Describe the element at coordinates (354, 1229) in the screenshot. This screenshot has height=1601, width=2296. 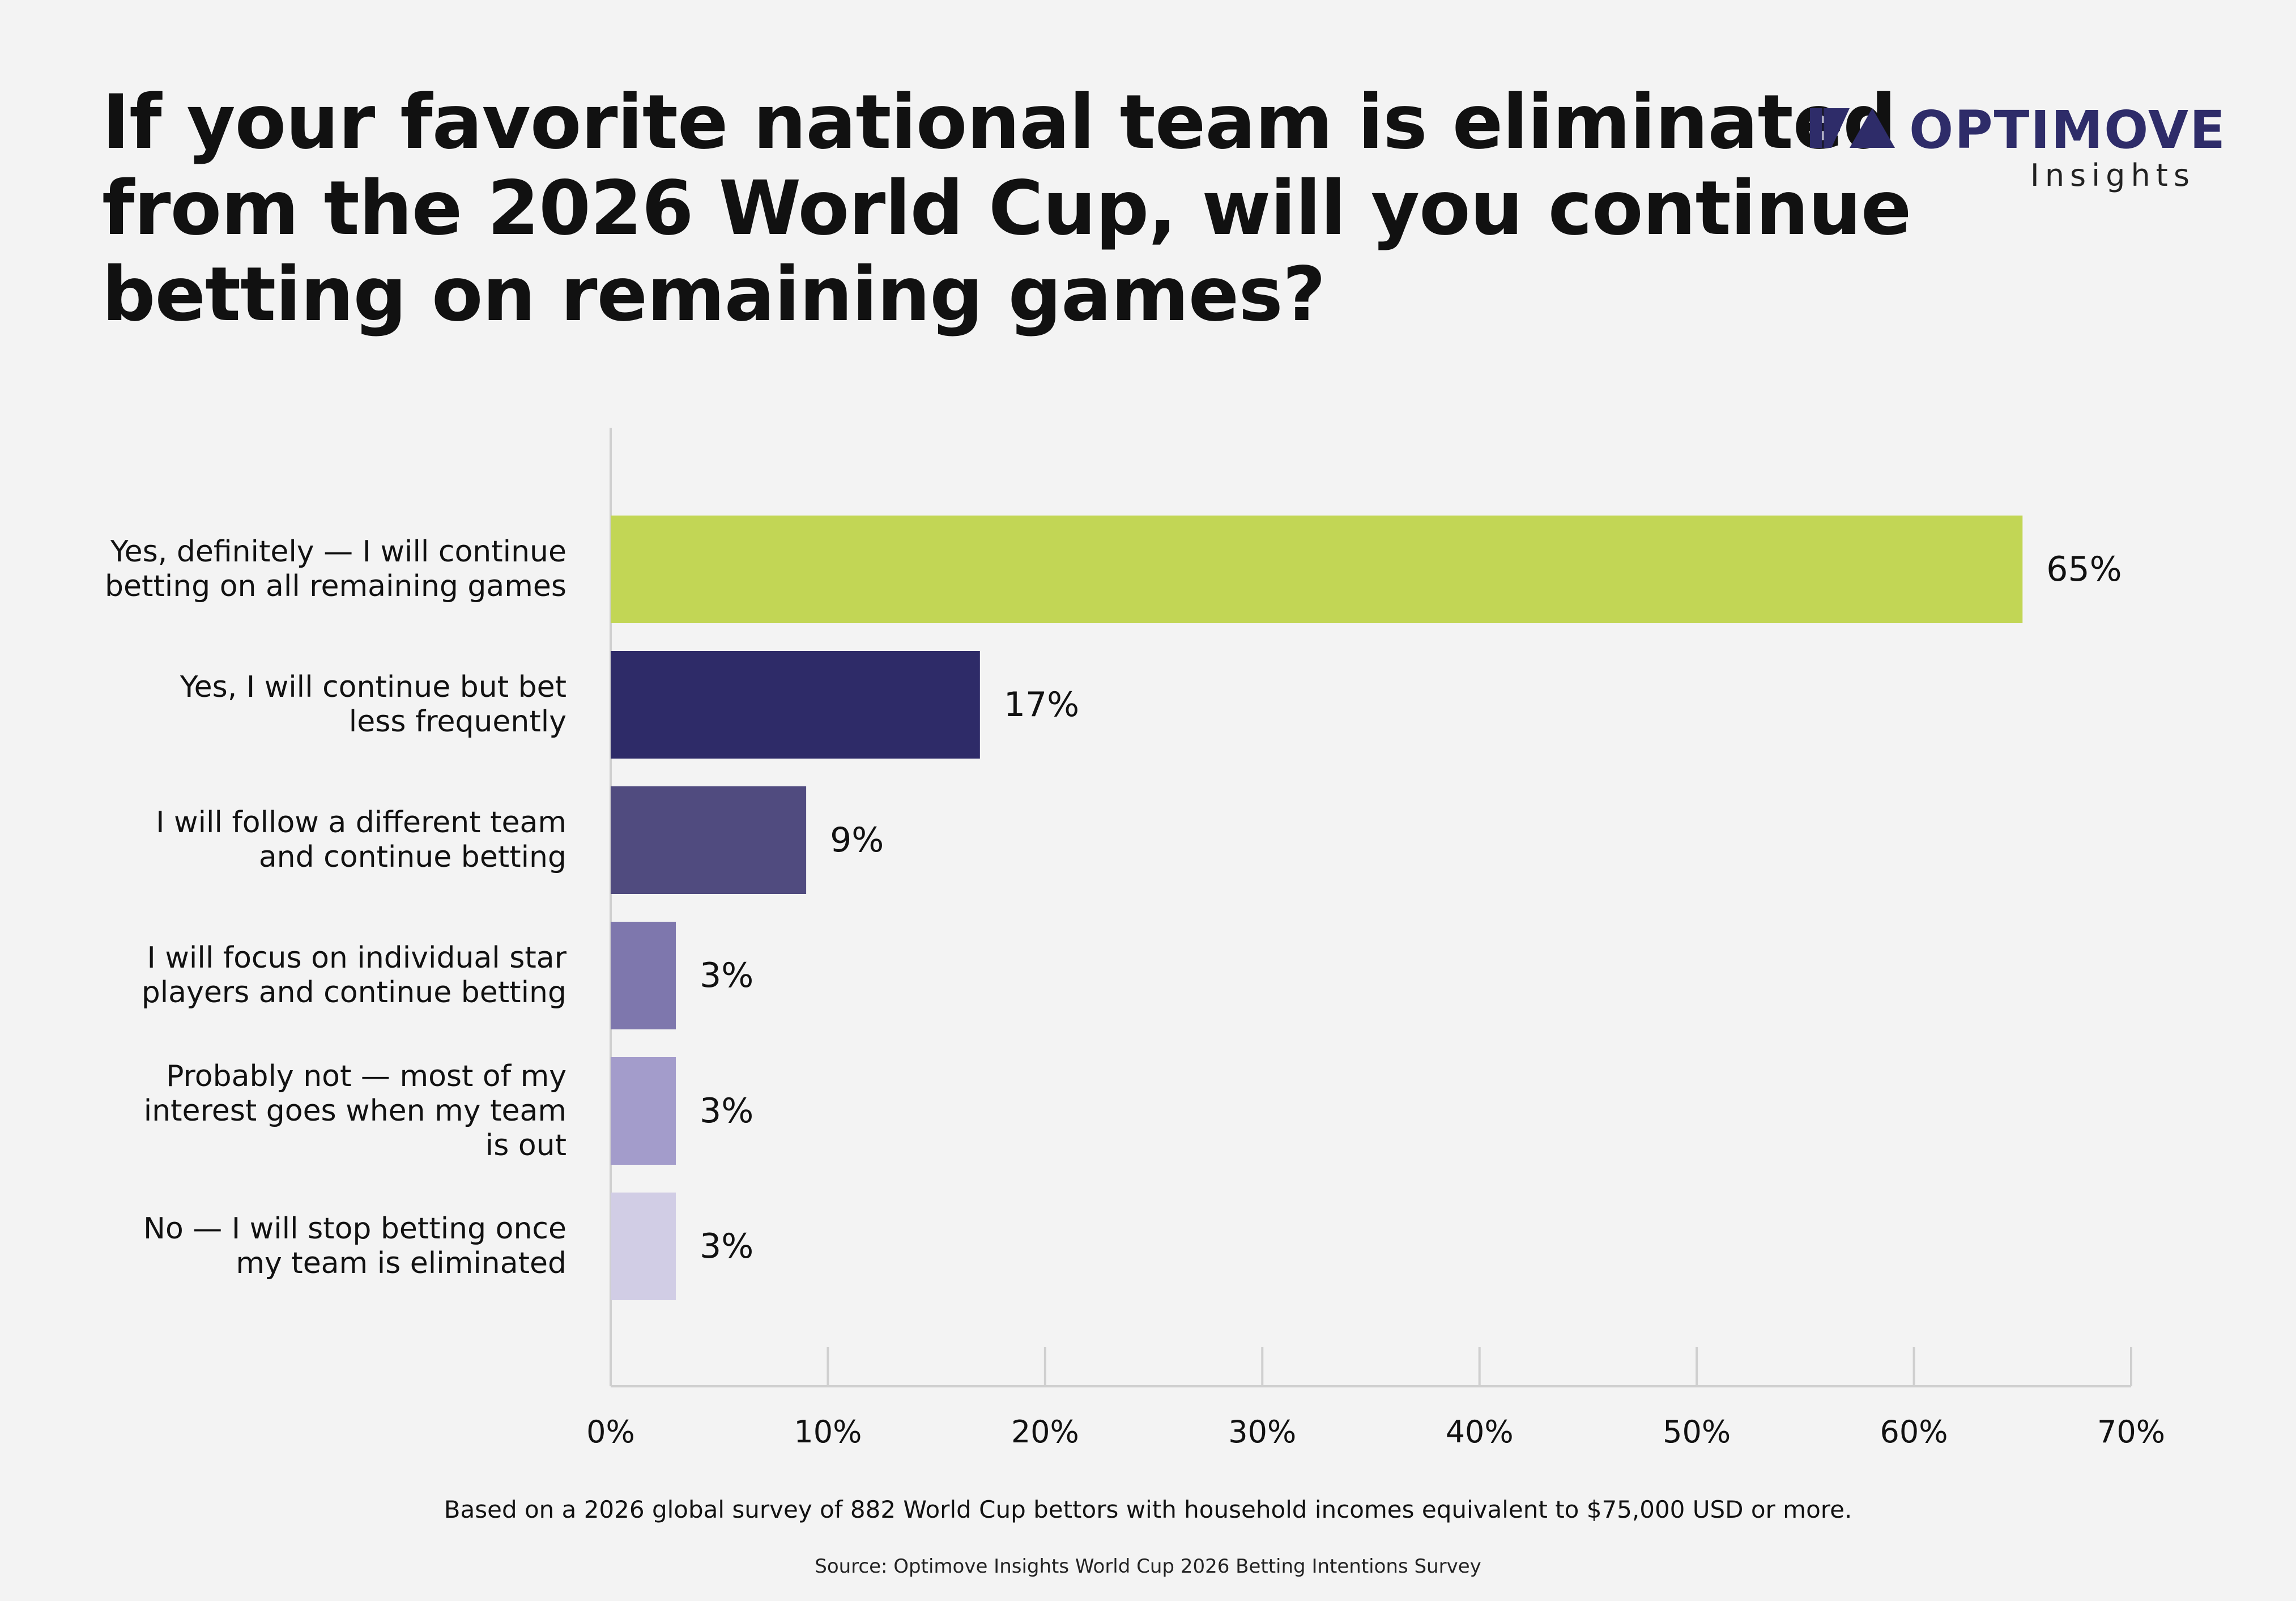
I see `category-label-line: No — I will stop betting once` at that location.